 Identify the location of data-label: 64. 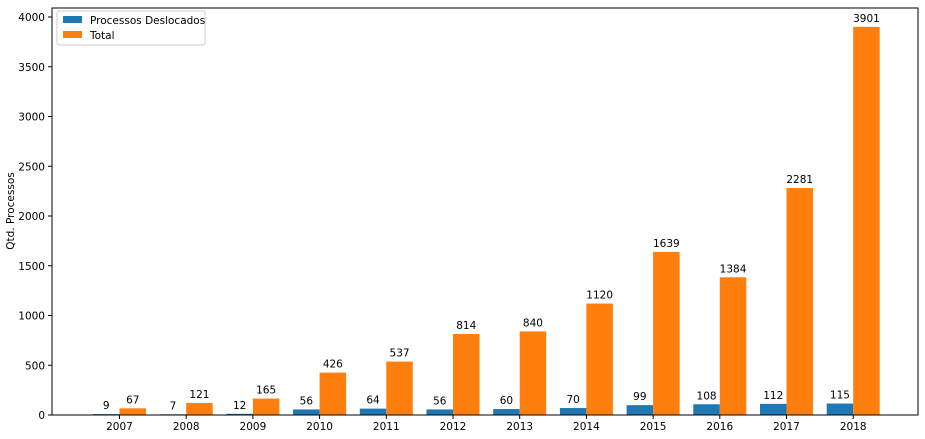
(373, 401).